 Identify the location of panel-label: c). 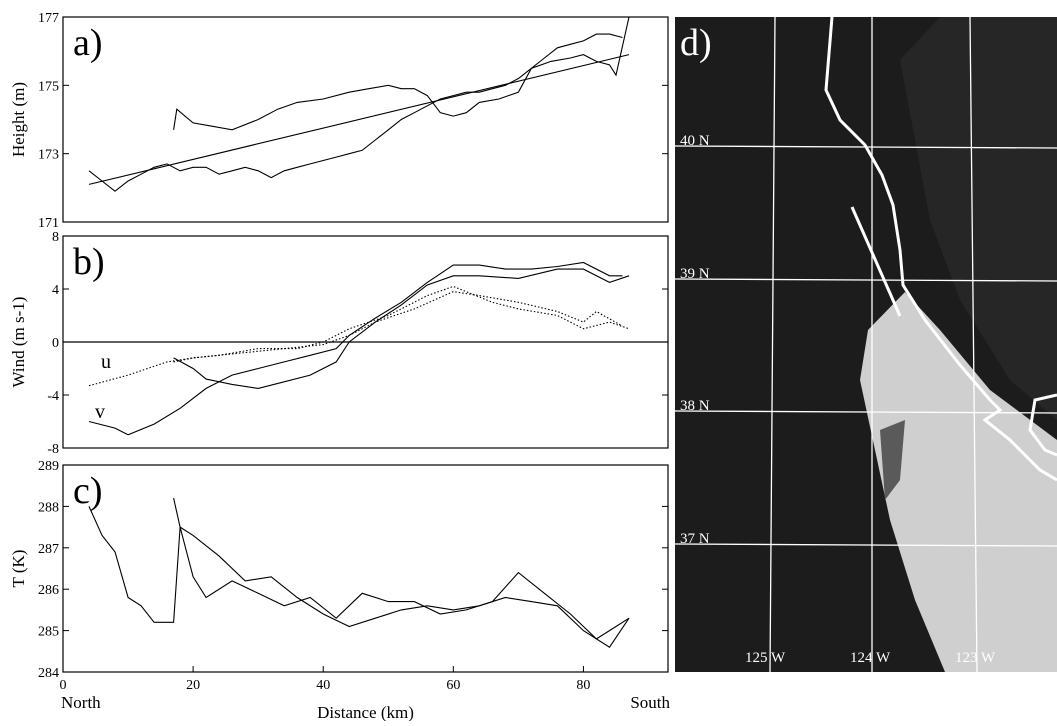
(88, 491).